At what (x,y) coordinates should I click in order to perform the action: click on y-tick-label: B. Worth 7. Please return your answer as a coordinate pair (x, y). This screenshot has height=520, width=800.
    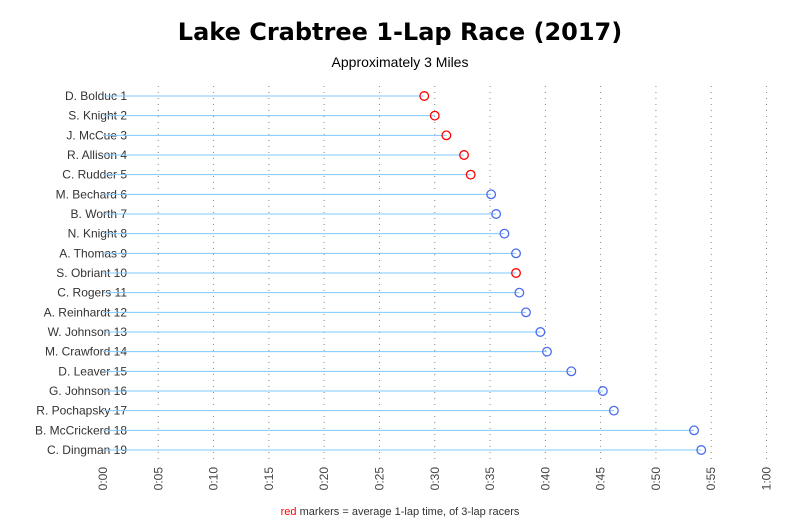
    Looking at the image, I should click on (99, 214).